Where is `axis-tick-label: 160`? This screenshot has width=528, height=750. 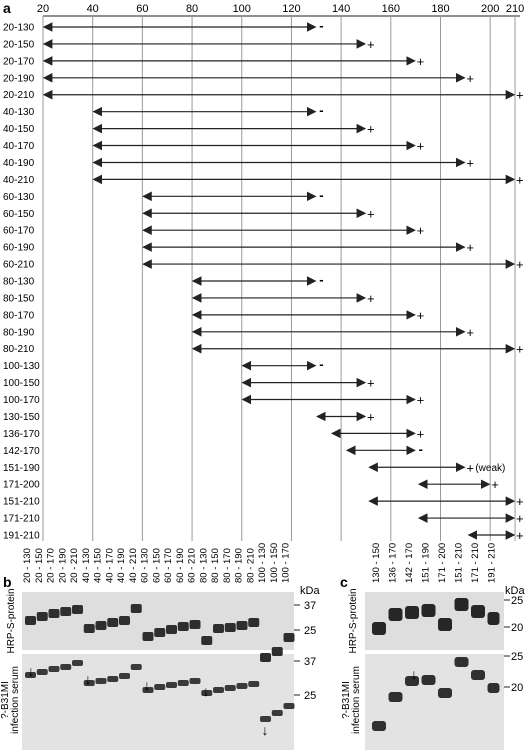
axis-tick-label: 160 is located at coordinates (391, 9).